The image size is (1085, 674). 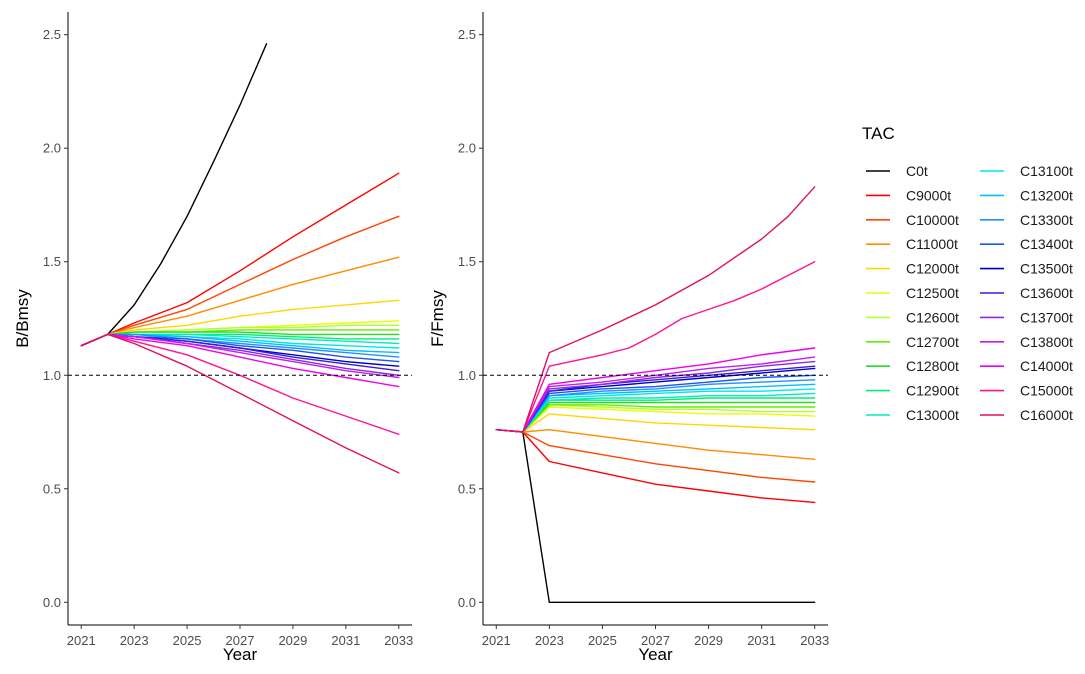 I want to click on legend-label: C12600t, so click(x=932, y=317).